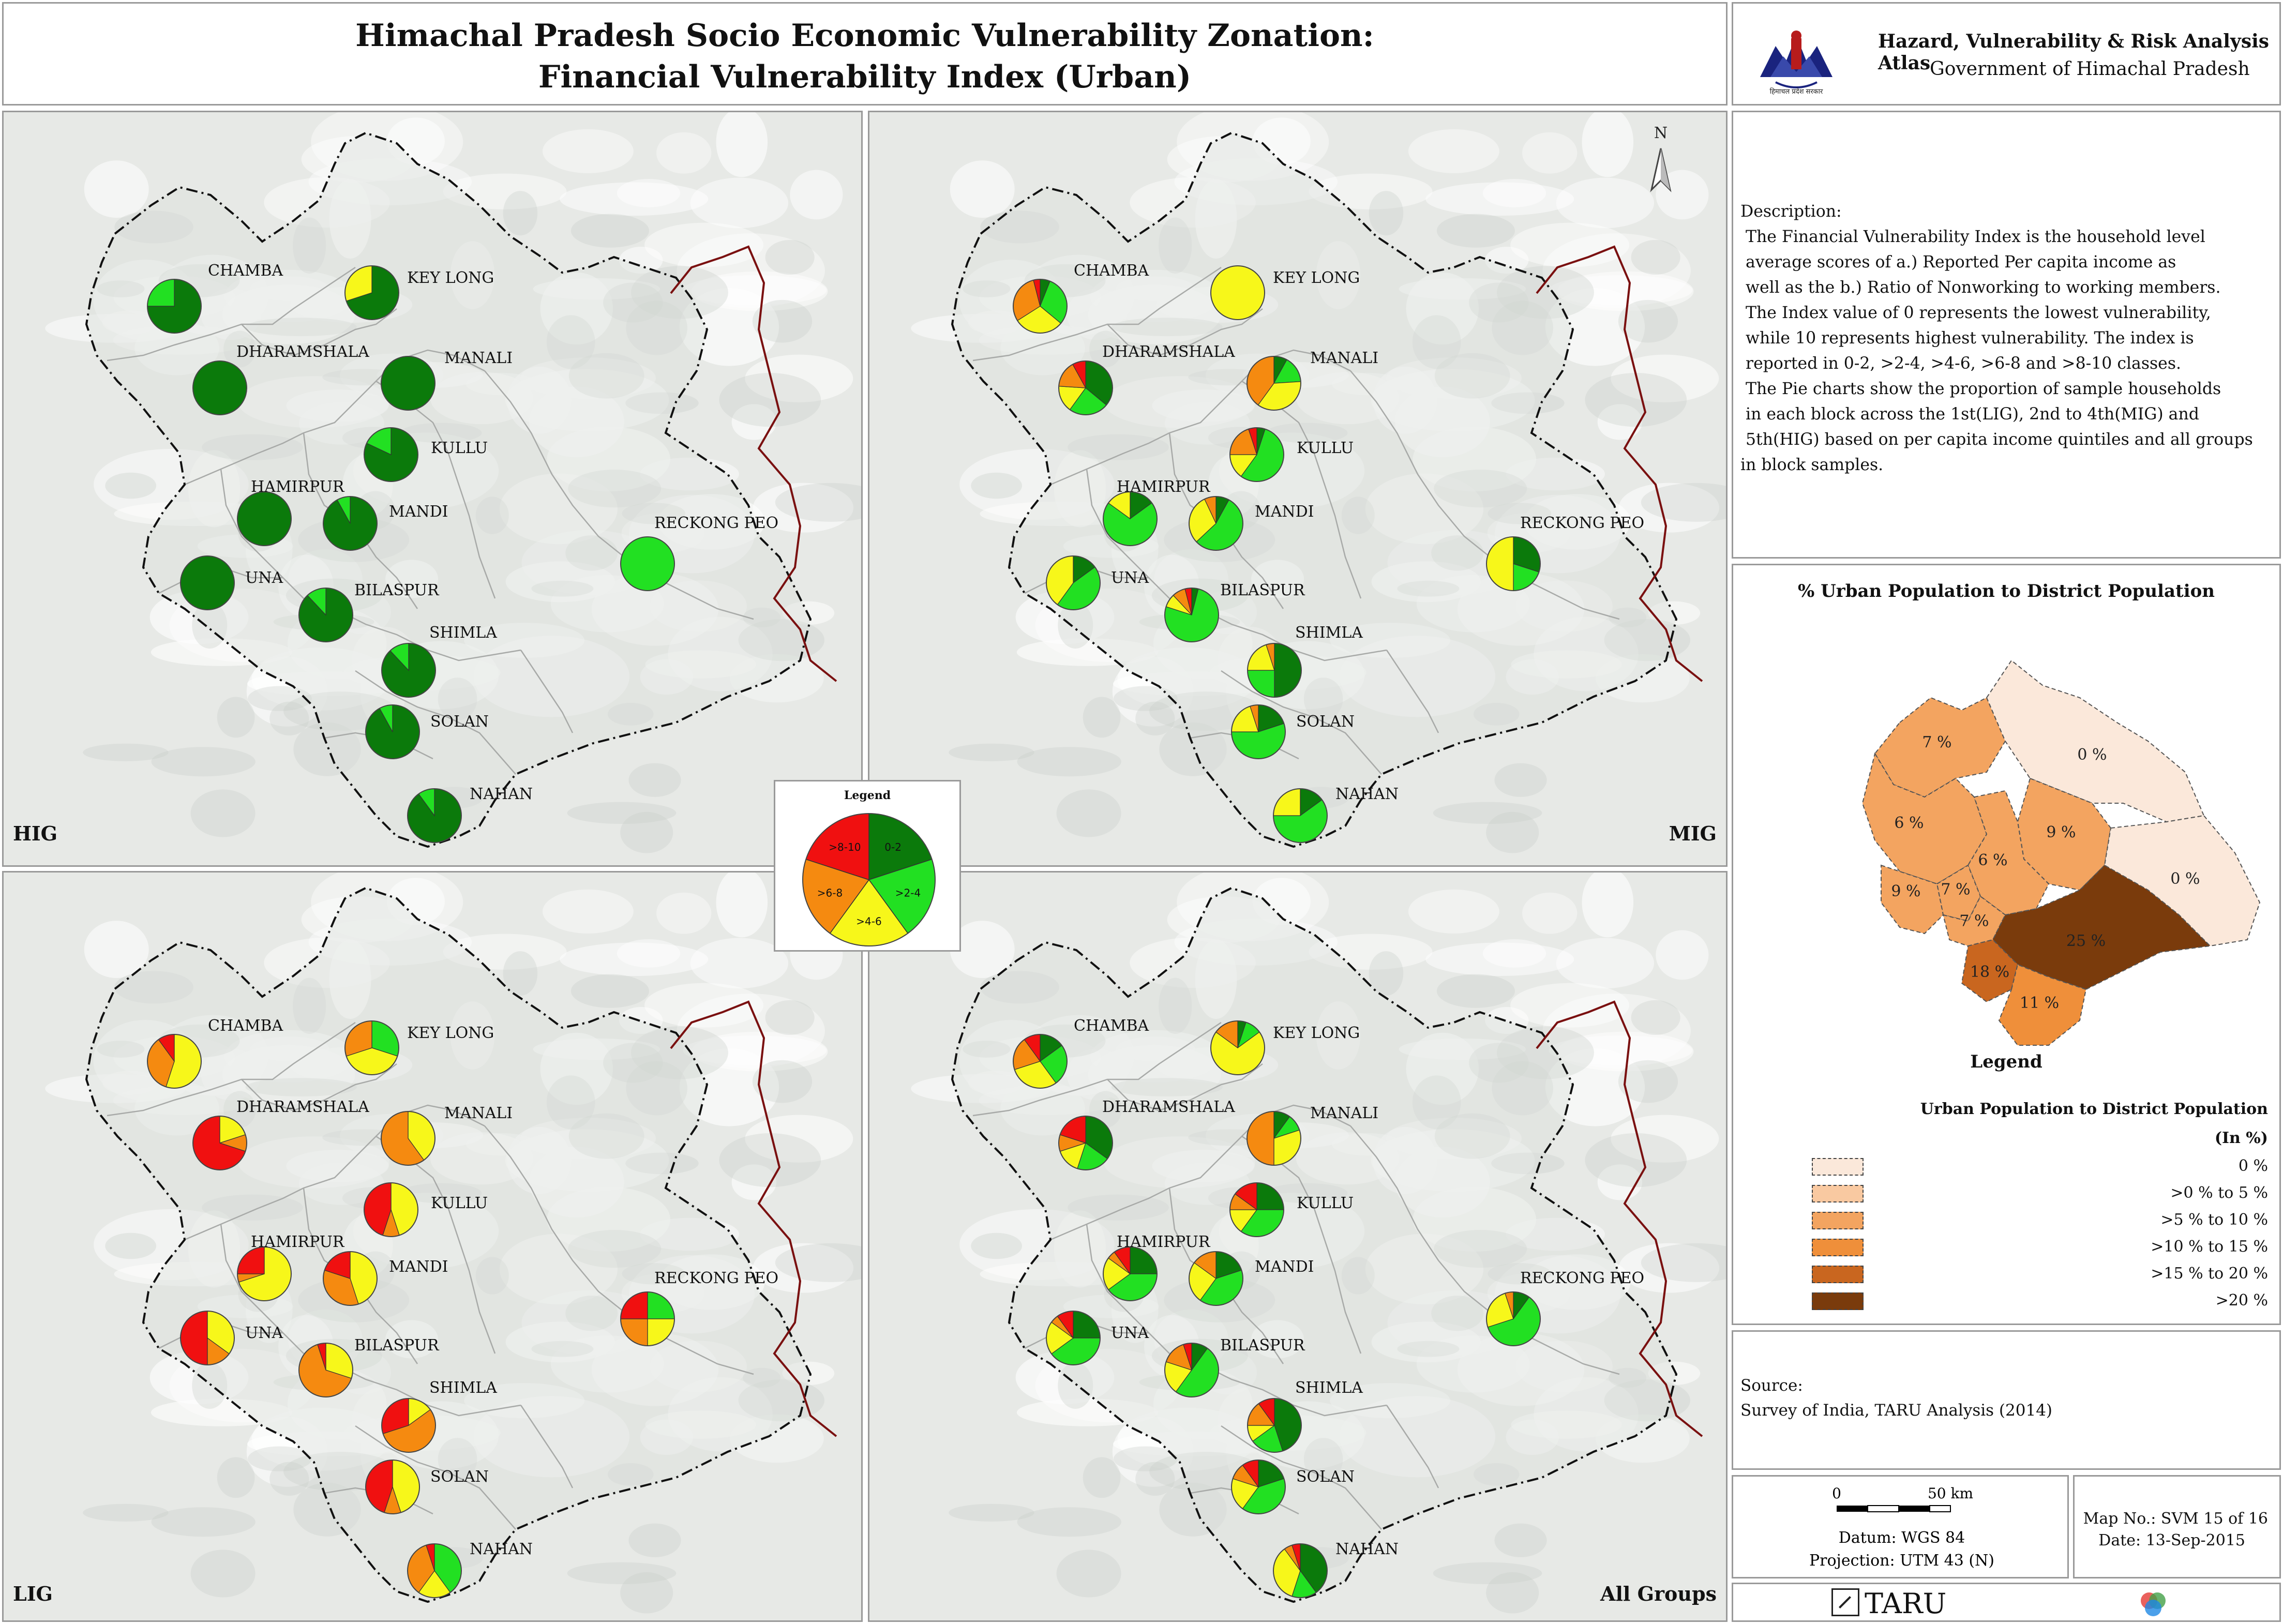  What do you see at coordinates (1073, 582) in the screenshot?
I see `pie-una` at bounding box center [1073, 582].